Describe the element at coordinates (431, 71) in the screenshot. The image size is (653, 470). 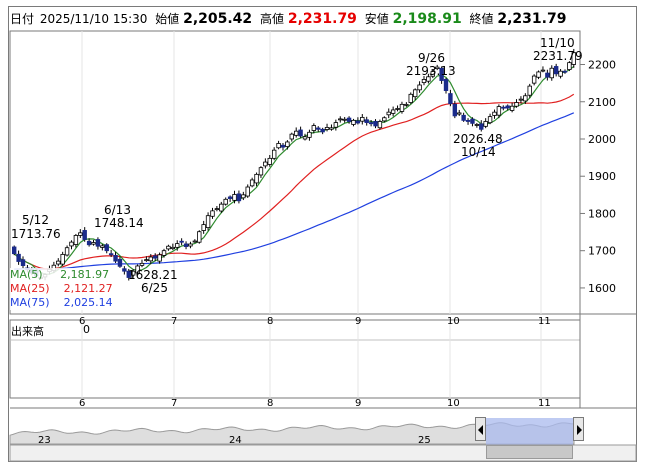
I see `annotation-9-26-value: 2193.13` at that location.